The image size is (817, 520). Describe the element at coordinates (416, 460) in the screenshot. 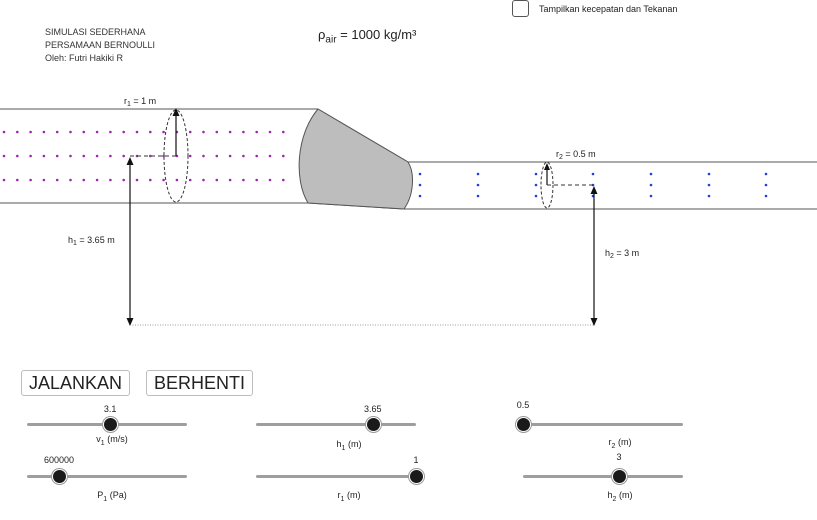

I see `slider-value: 1` at that location.